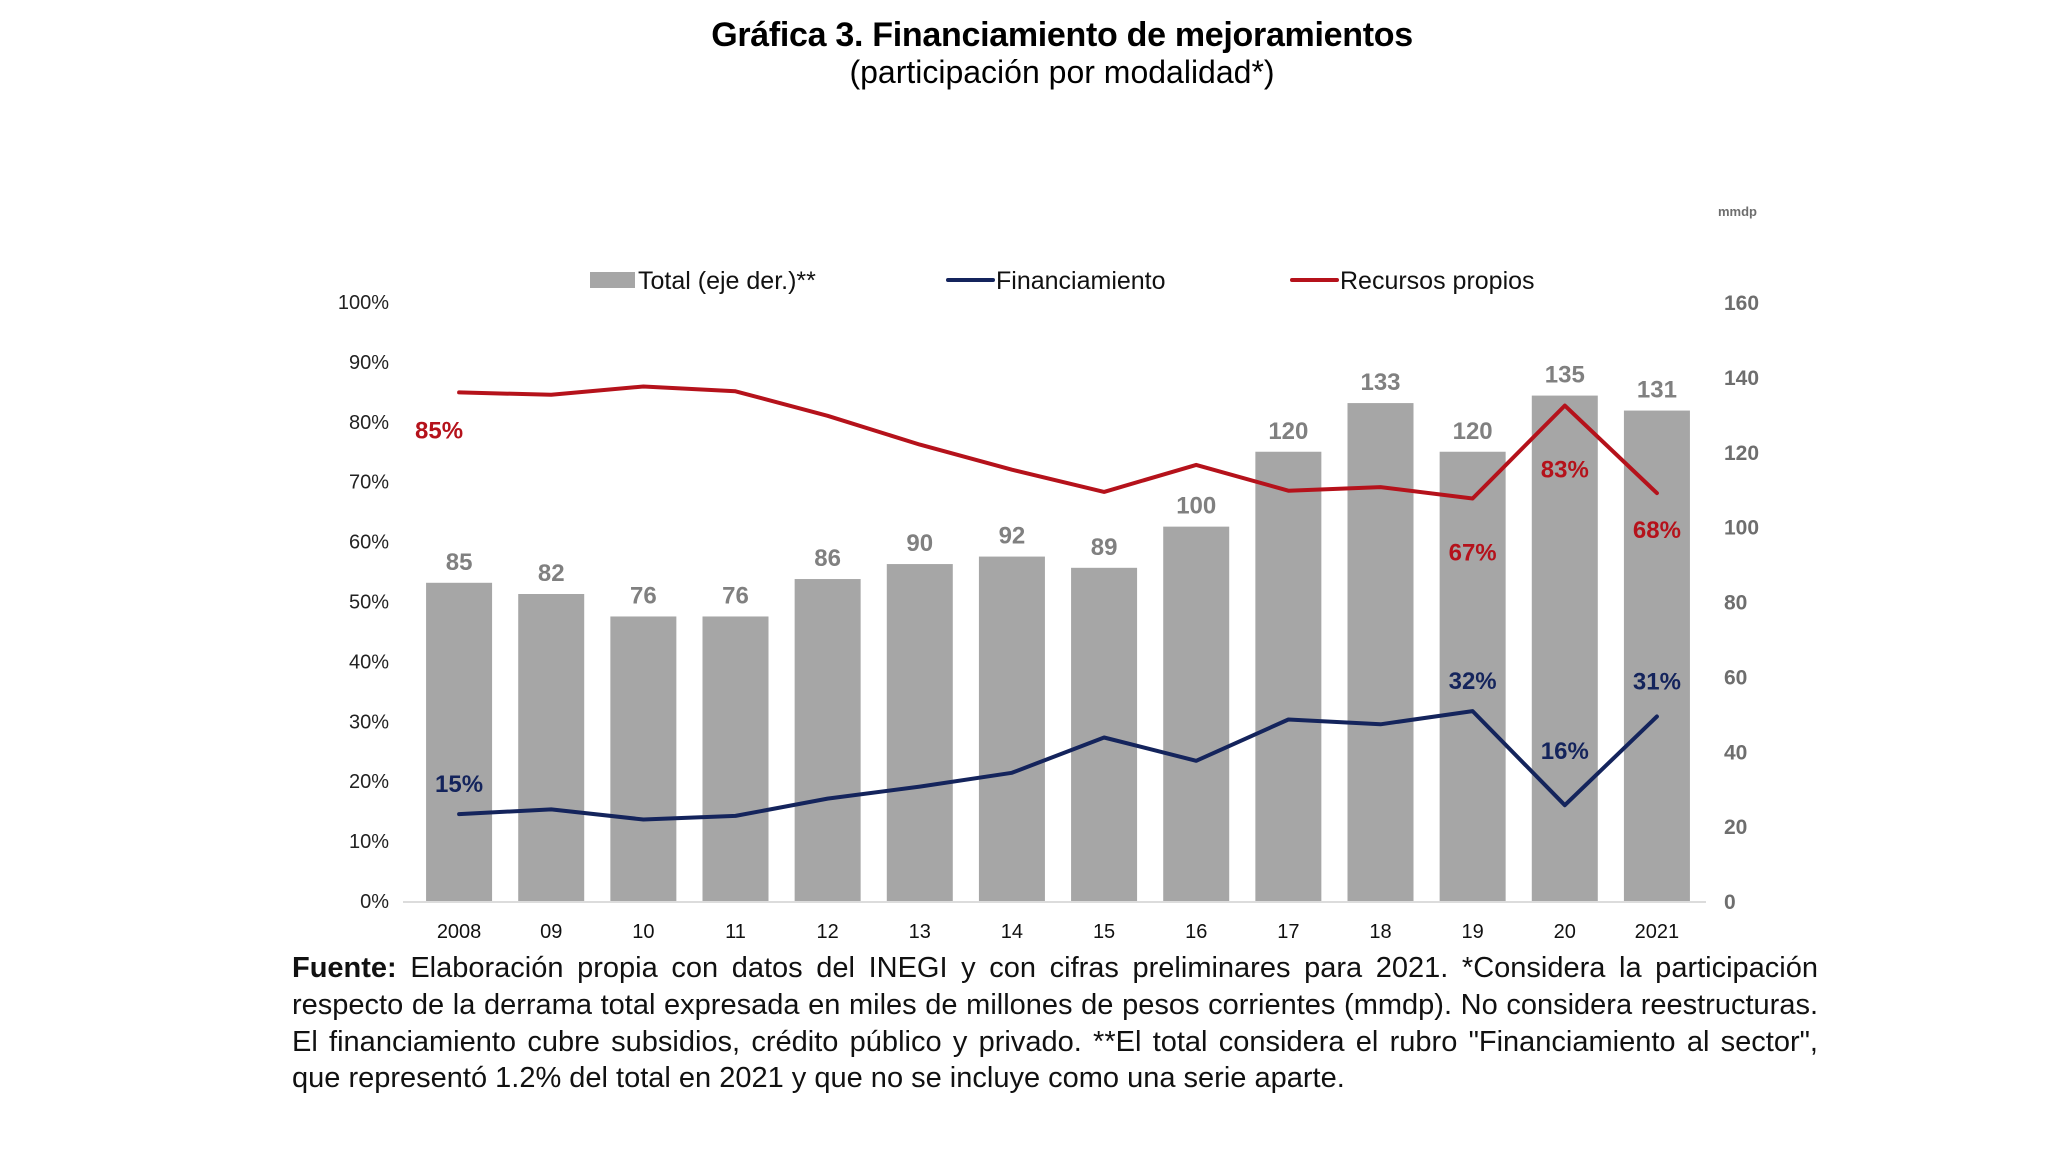 The image size is (2048, 1163). Describe the element at coordinates (1437, 281) in the screenshot. I see `legend-label: Recursos propios` at that location.